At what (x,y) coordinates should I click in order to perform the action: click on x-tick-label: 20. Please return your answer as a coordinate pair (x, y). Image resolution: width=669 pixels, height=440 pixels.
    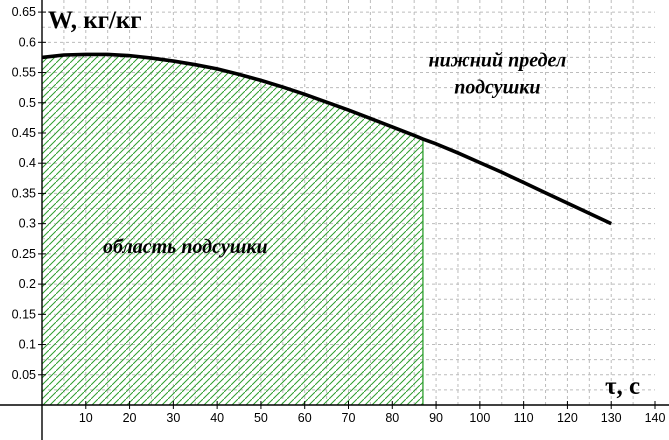
    Looking at the image, I should click on (130, 418).